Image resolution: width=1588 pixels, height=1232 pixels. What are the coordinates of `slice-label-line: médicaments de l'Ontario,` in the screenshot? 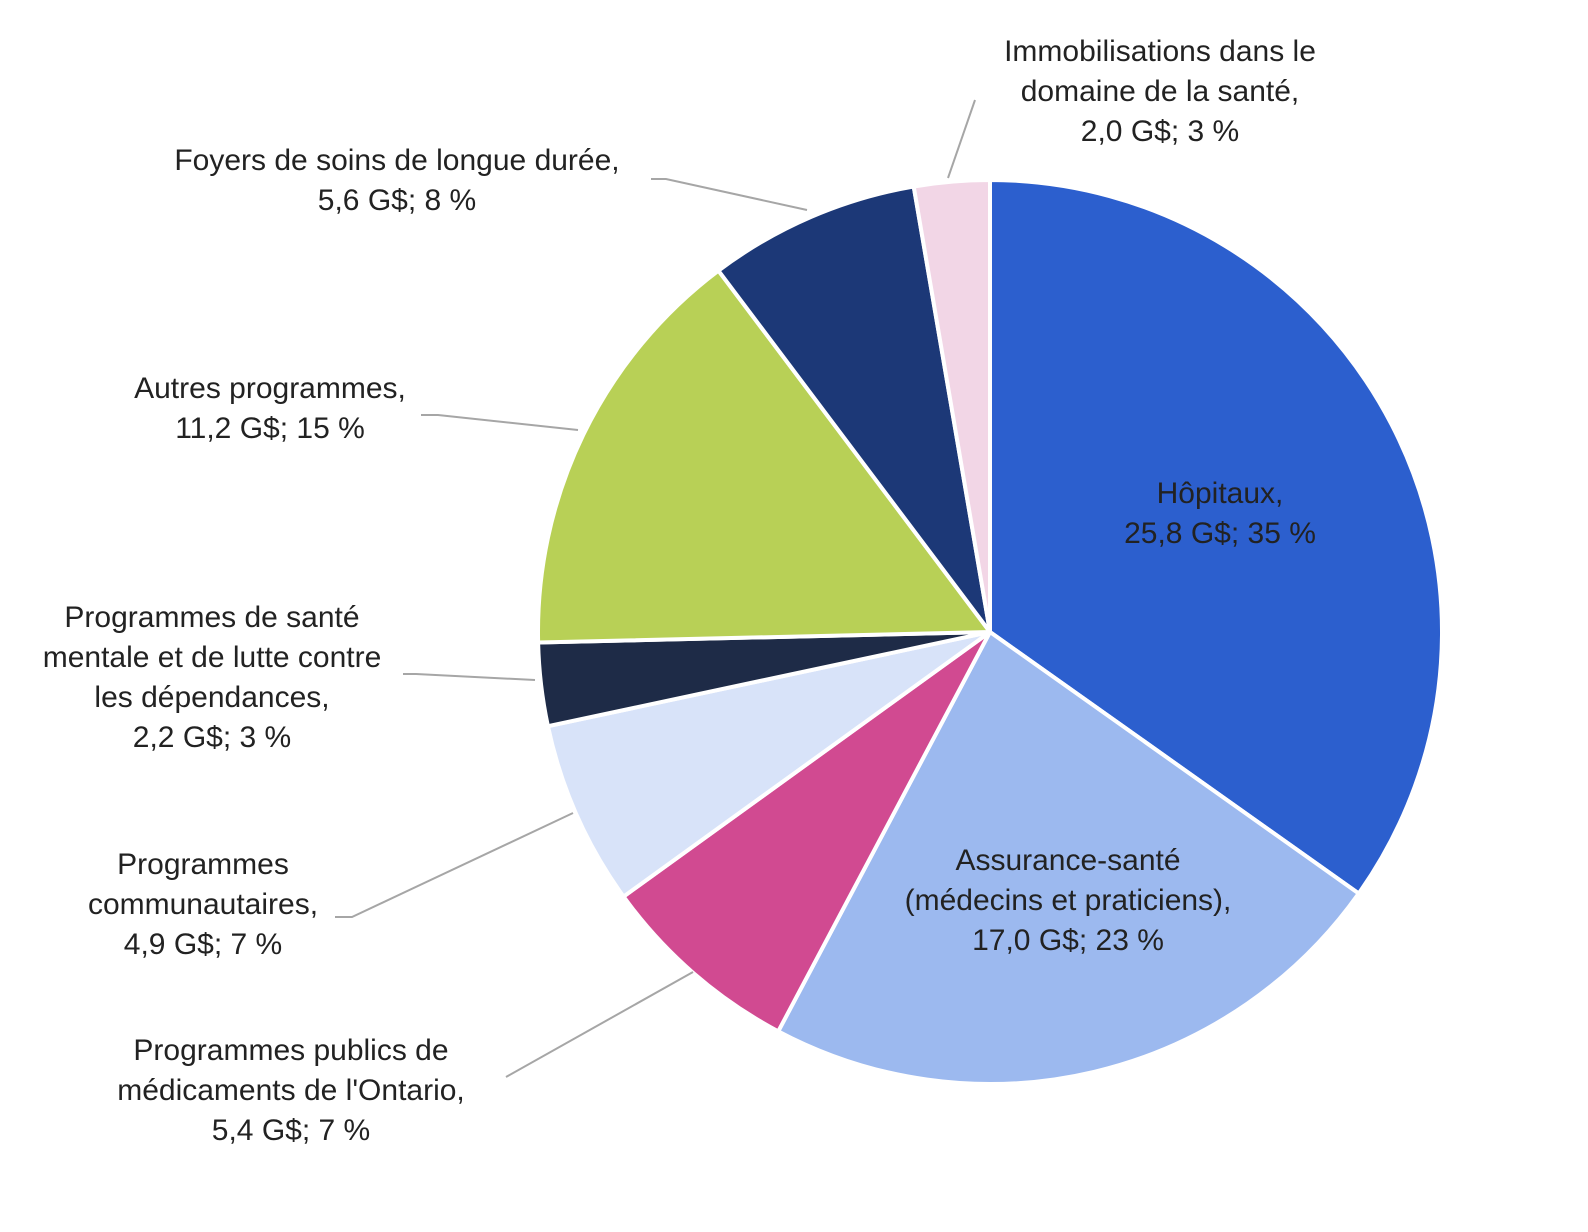 It's located at (291, 1090).